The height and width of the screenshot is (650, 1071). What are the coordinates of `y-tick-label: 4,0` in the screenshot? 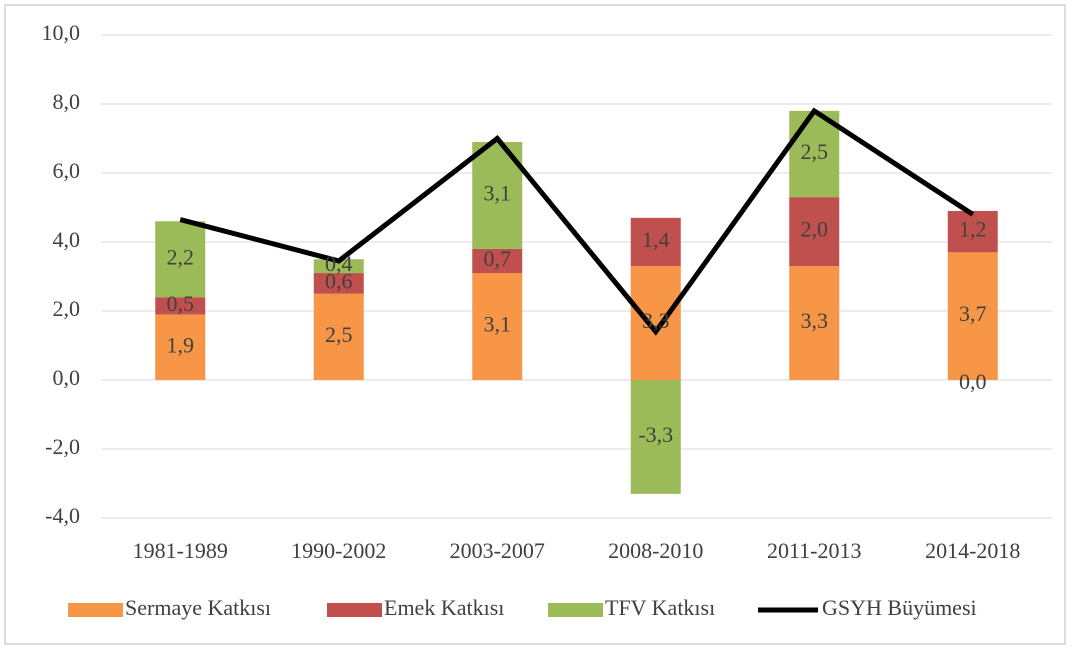 It's located at (67, 239).